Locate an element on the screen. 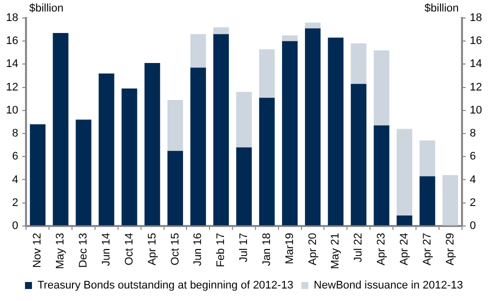 This screenshot has height=301, width=490. x-tick-label: Apr 27 is located at coordinates (427, 249).